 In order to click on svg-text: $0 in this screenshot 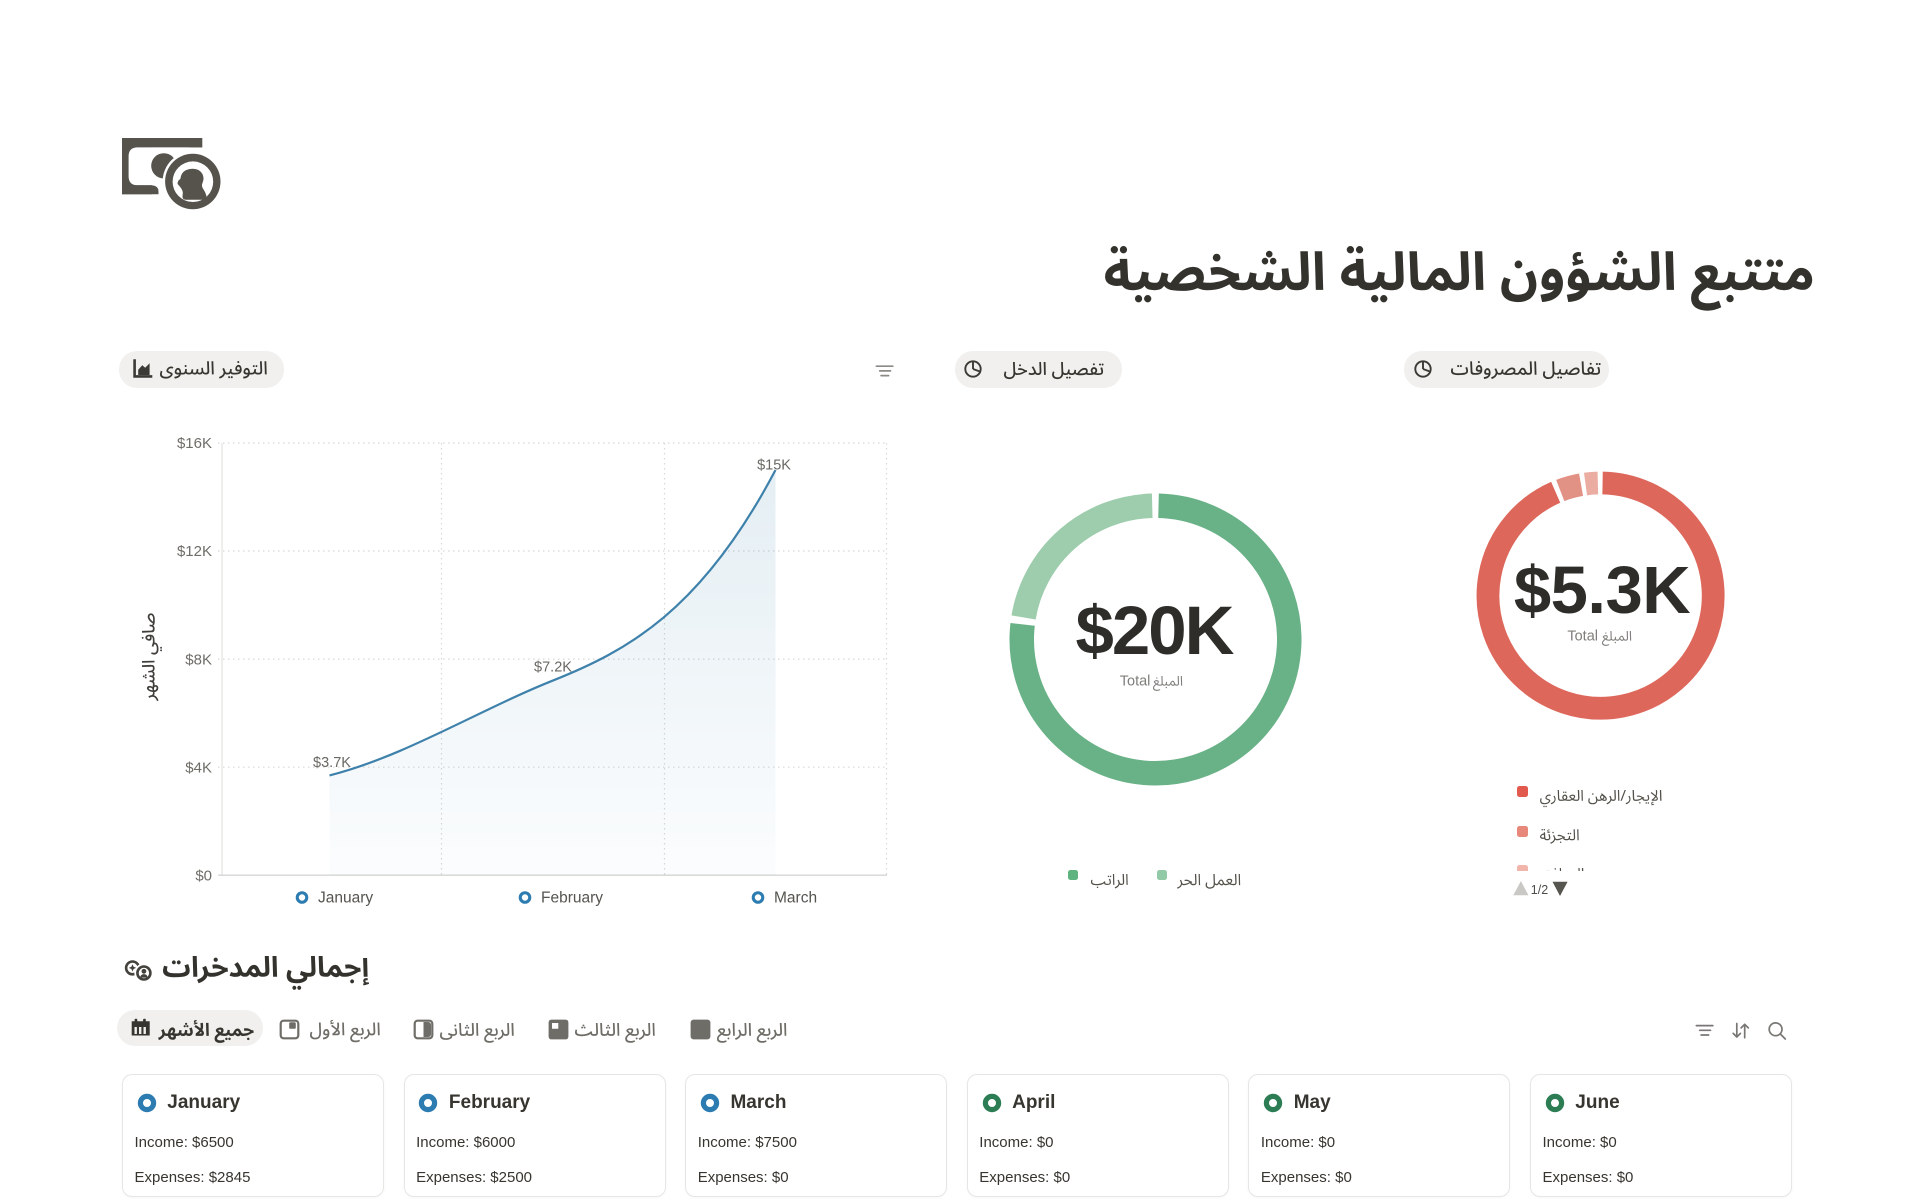, I will do `click(203, 875)`.